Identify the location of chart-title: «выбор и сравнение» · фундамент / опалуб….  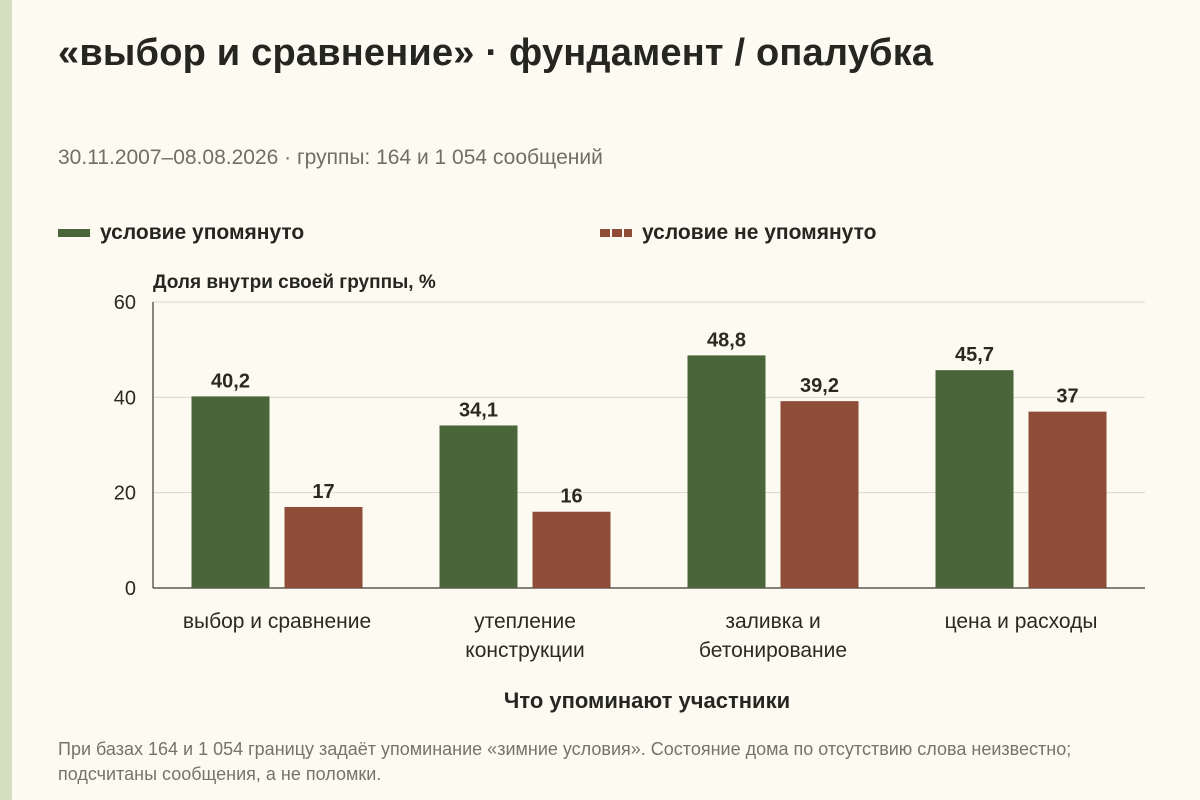
(496, 53).